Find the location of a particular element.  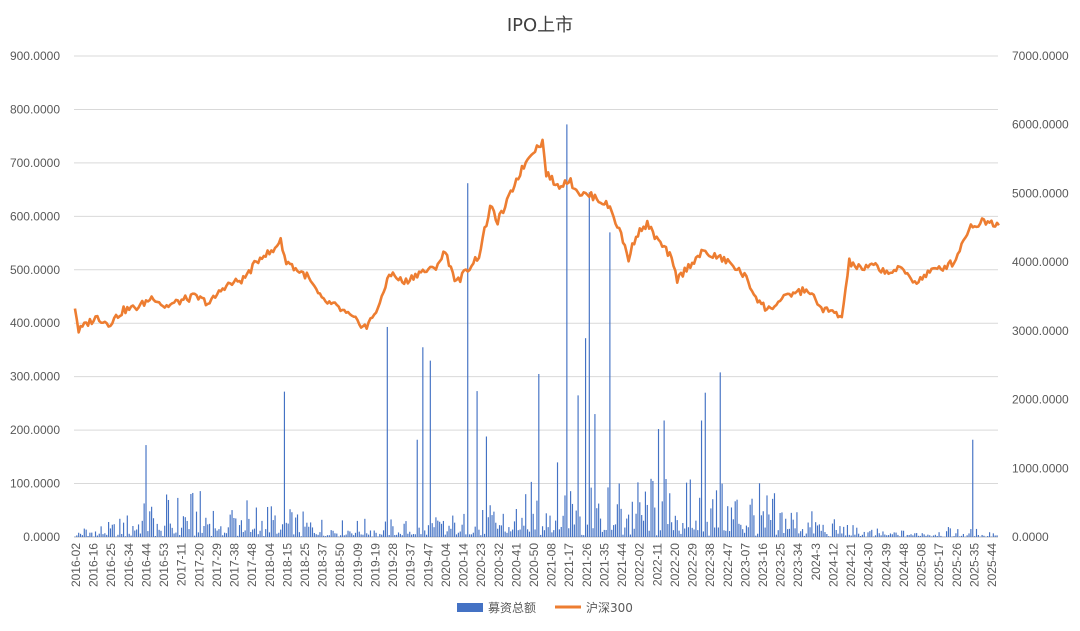

x-axis-tick-label: 2021-26 is located at coordinates (587, 565).